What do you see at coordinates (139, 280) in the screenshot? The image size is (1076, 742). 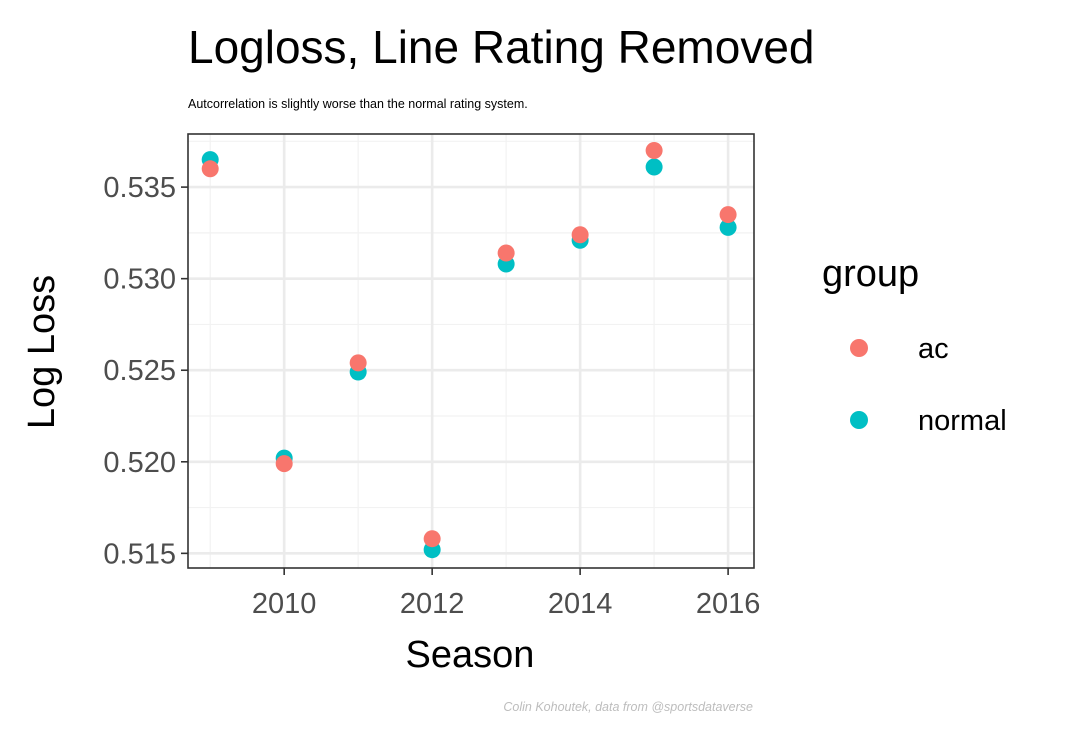 I see `y-tick-label: 0.530` at bounding box center [139, 280].